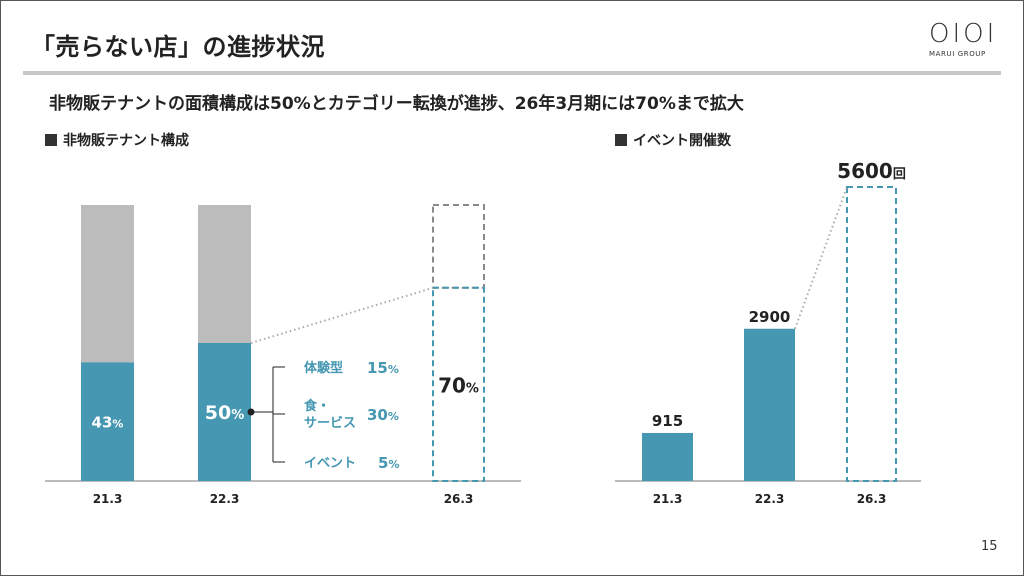  I want to click on data-label-events-22.3: 2900, so click(770, 317).